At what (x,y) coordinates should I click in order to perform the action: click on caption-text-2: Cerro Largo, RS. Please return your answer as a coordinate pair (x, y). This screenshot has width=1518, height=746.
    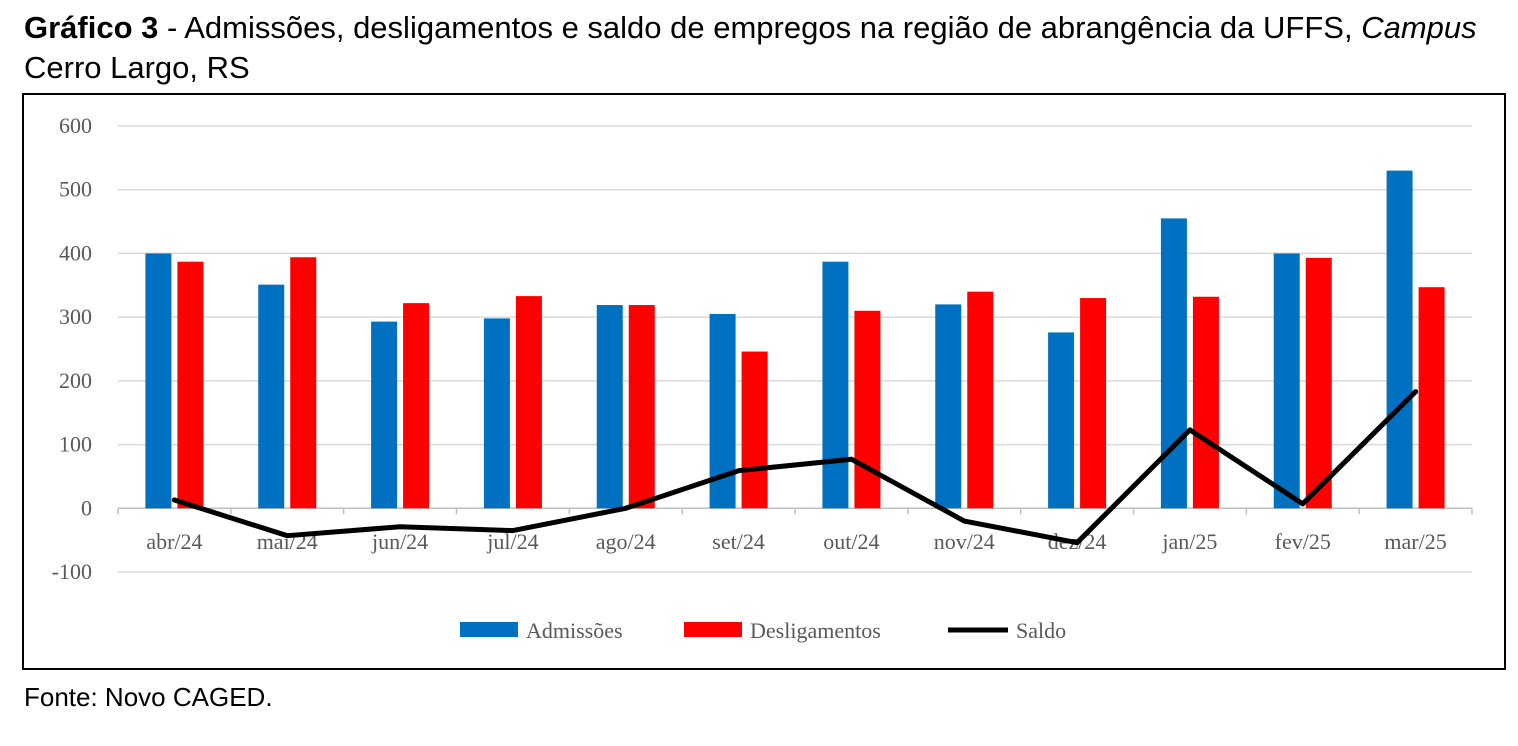
    Looking at the image, I should click on (137, 67).